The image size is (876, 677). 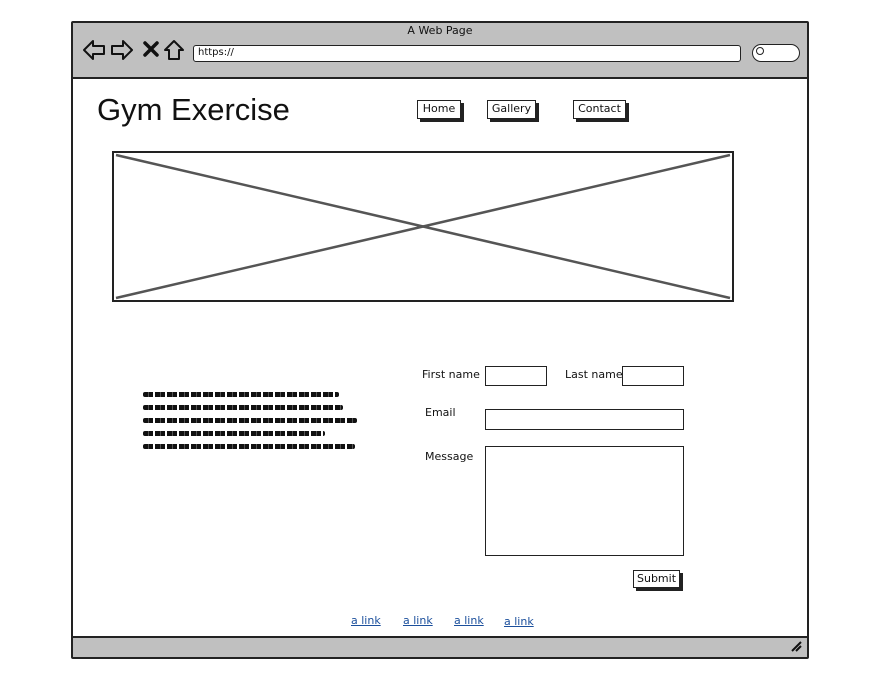 I want to click on nav-contact-button: Contact, so click(x=599, y=109).